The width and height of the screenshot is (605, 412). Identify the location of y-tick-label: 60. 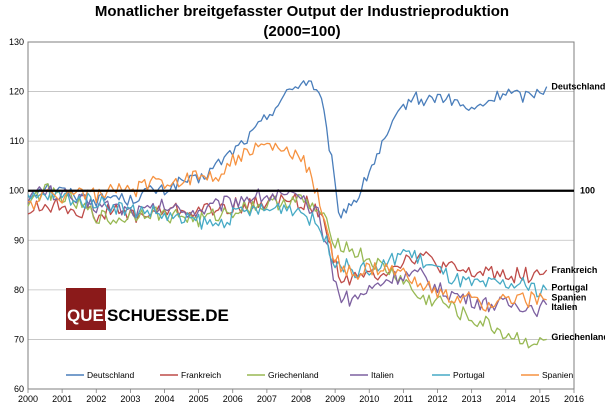
(19, 389).